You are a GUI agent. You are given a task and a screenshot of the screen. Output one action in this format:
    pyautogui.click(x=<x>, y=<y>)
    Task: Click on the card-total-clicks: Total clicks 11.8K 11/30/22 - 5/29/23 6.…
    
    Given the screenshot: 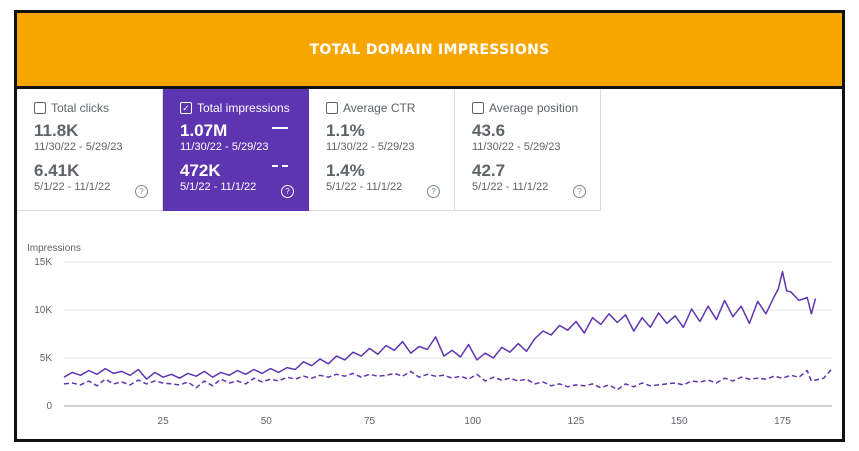 What is the action you would take?
    pyautogui.click(x=90, y=150)
    